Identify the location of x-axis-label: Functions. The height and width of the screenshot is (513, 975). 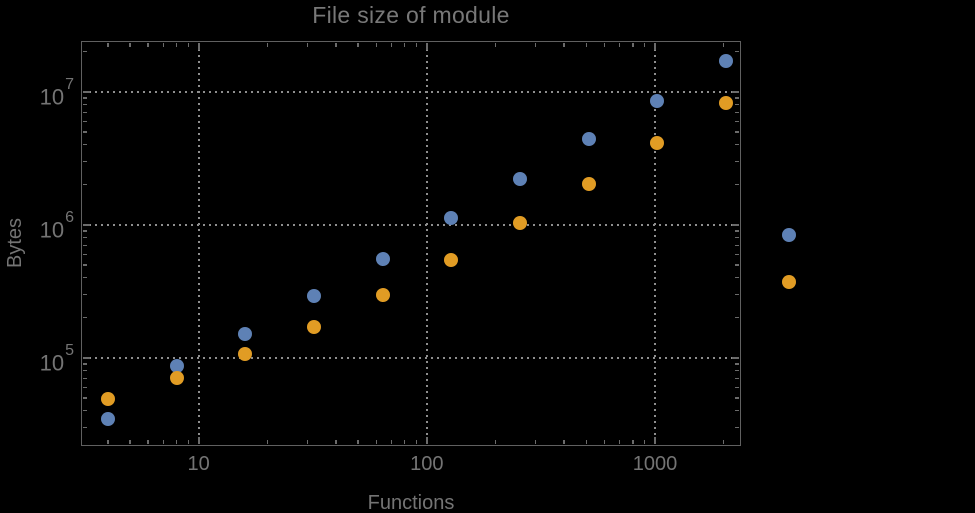
(411, 502).